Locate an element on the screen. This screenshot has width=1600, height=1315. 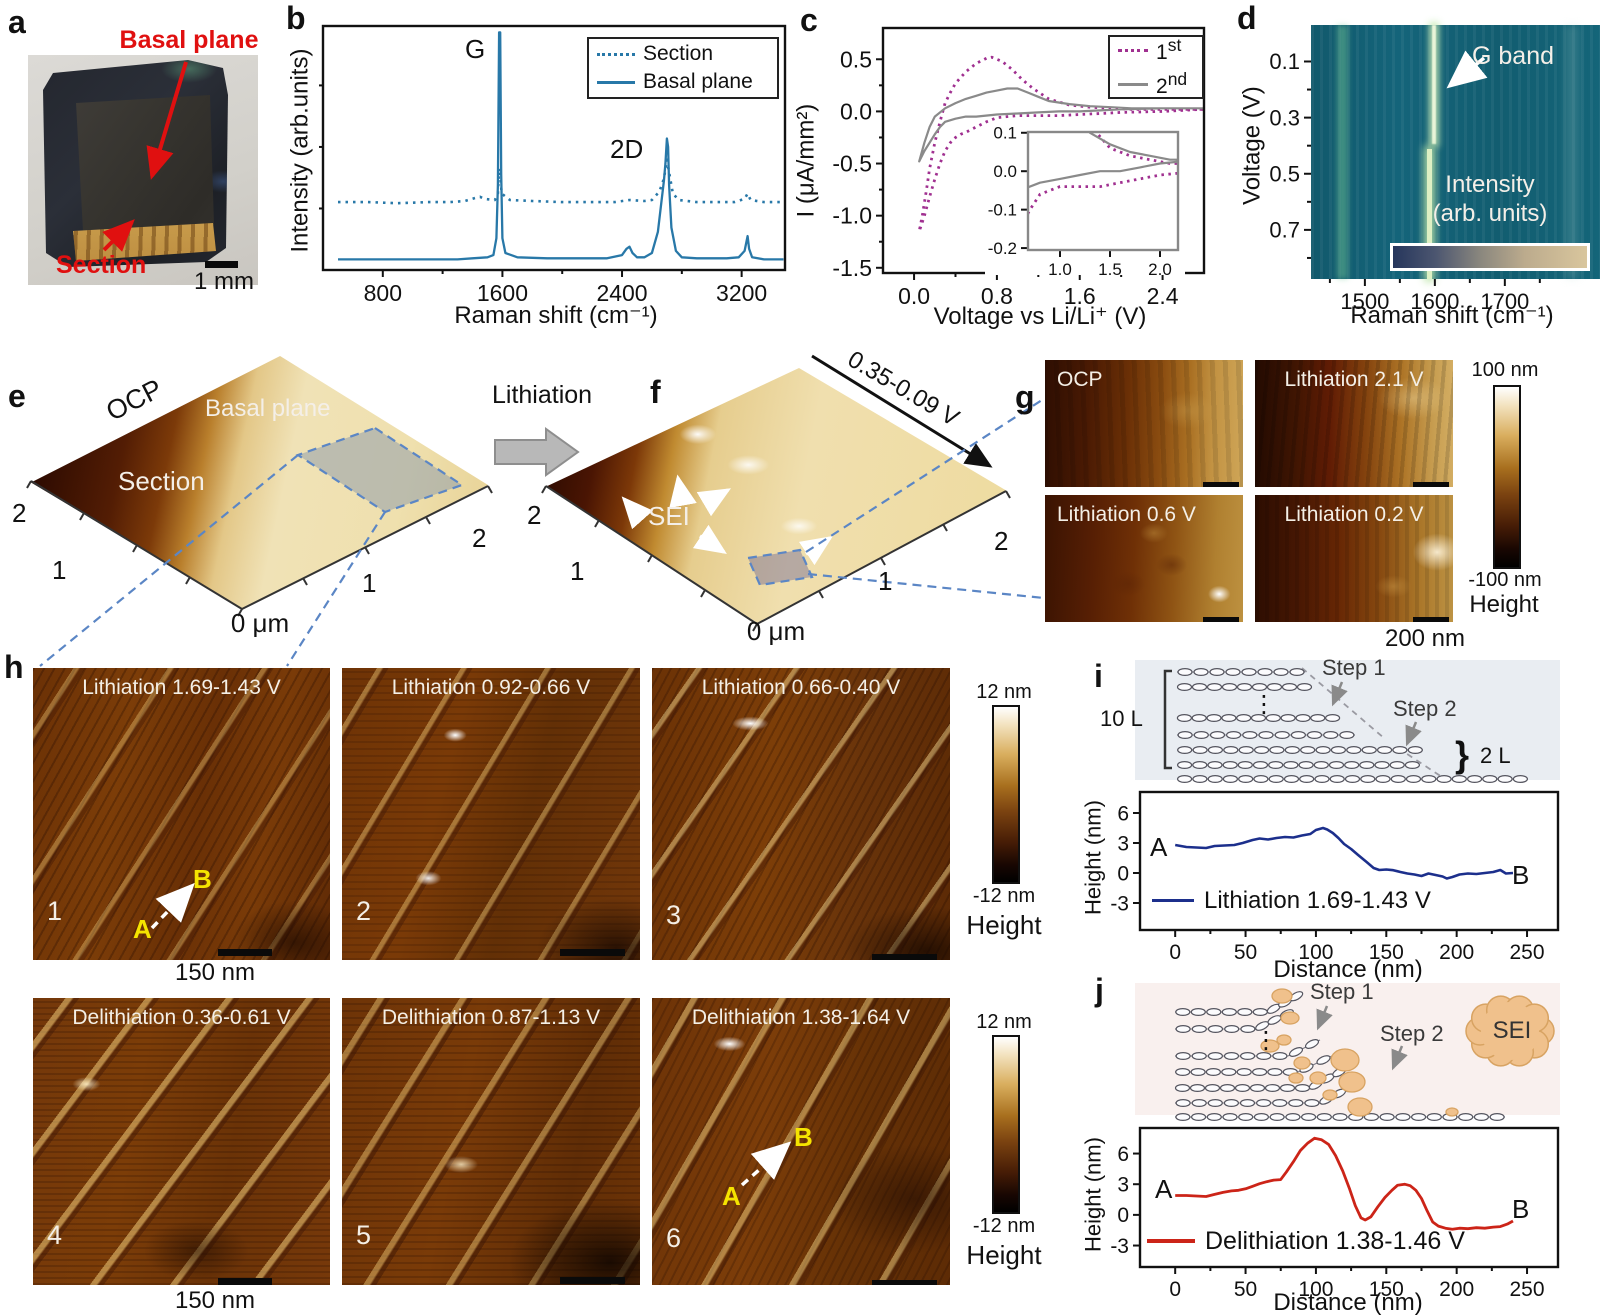
svg-text: 2.4 is located at coordinates (1163, 296).